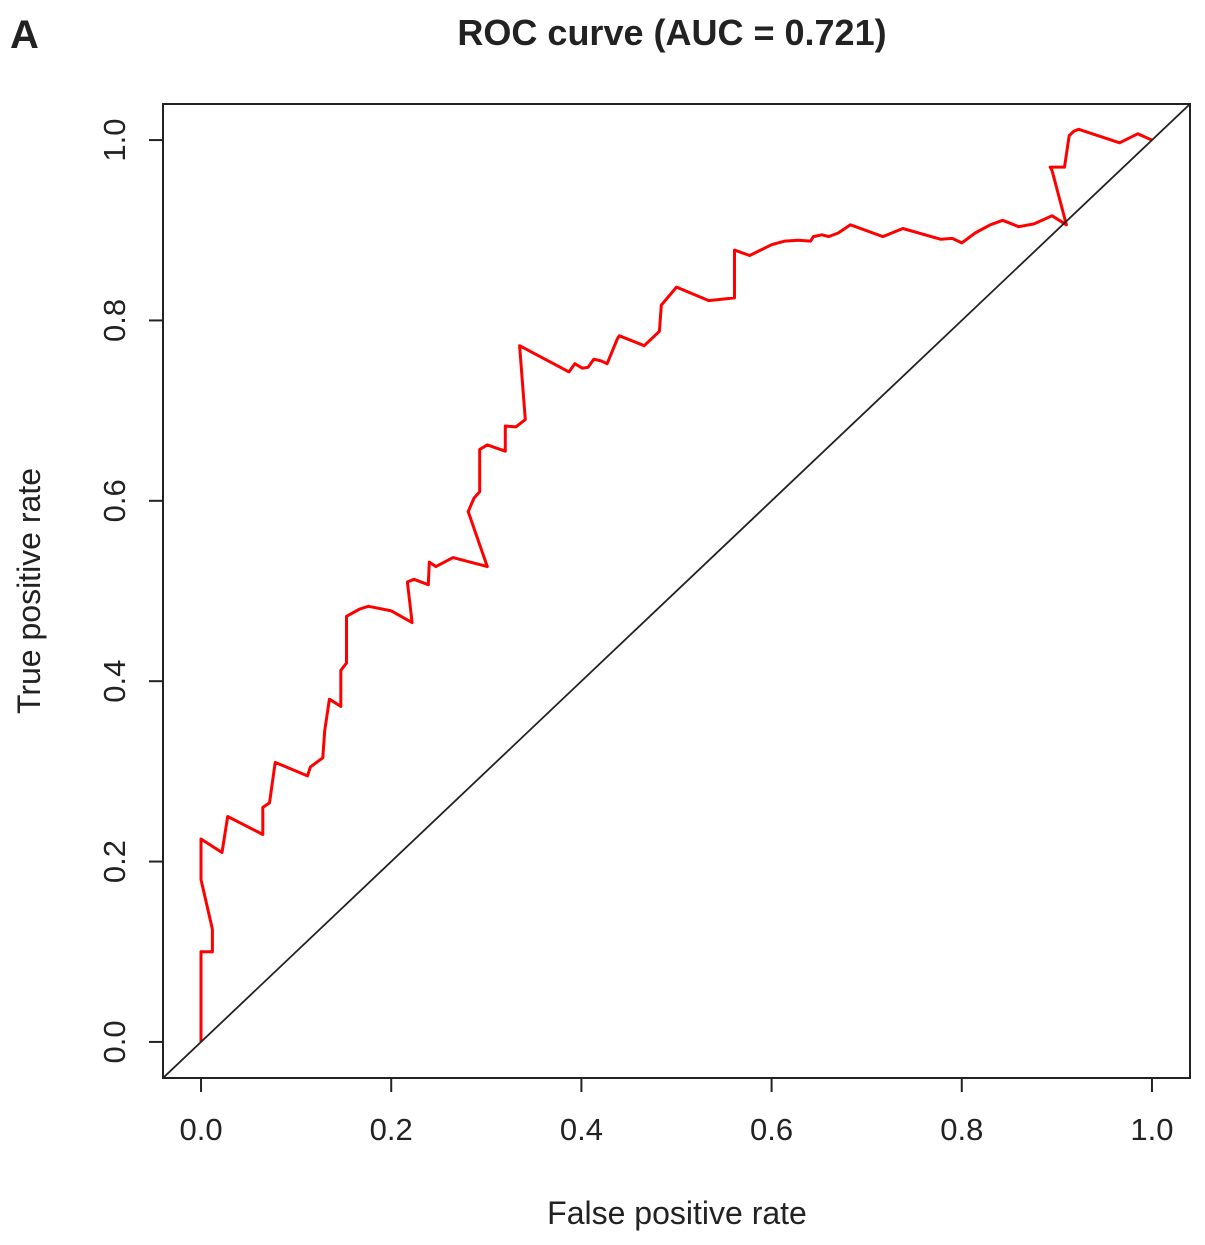 The height and width of the screenshot is (1245, 1205). What do you see at coordinates (677, 1213) in the screenshot?
I see `x-axis-label: False positive rate` at bounding box center [677, 1213].